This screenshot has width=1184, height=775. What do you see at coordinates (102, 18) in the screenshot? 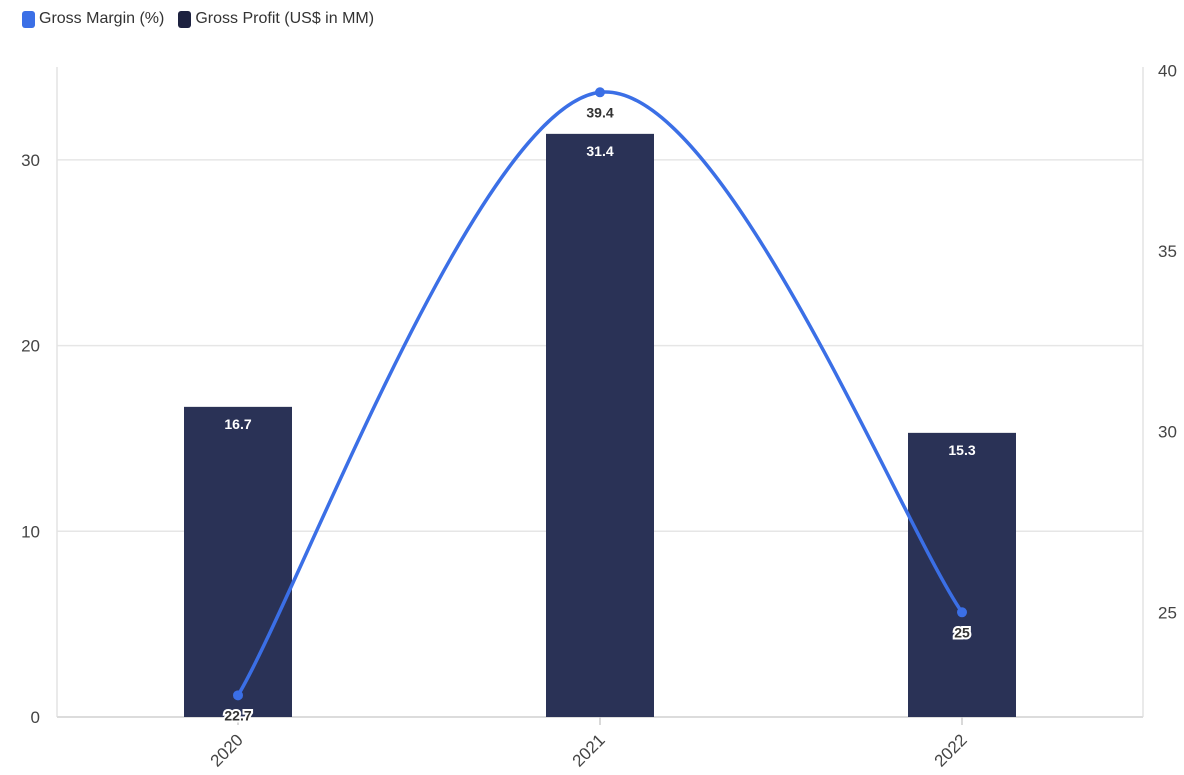
I see `legend-label-gross-margin: Gross Margin (%)` at bounding box center [102, 18].